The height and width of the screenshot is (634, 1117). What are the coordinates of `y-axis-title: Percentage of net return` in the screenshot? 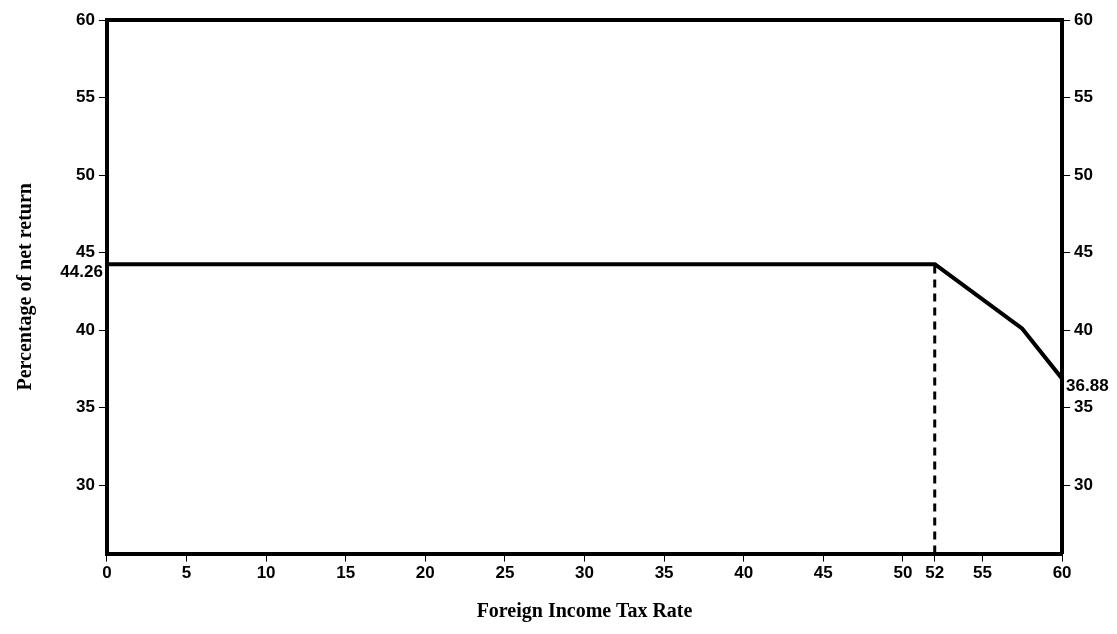 It's located at (25, 287).